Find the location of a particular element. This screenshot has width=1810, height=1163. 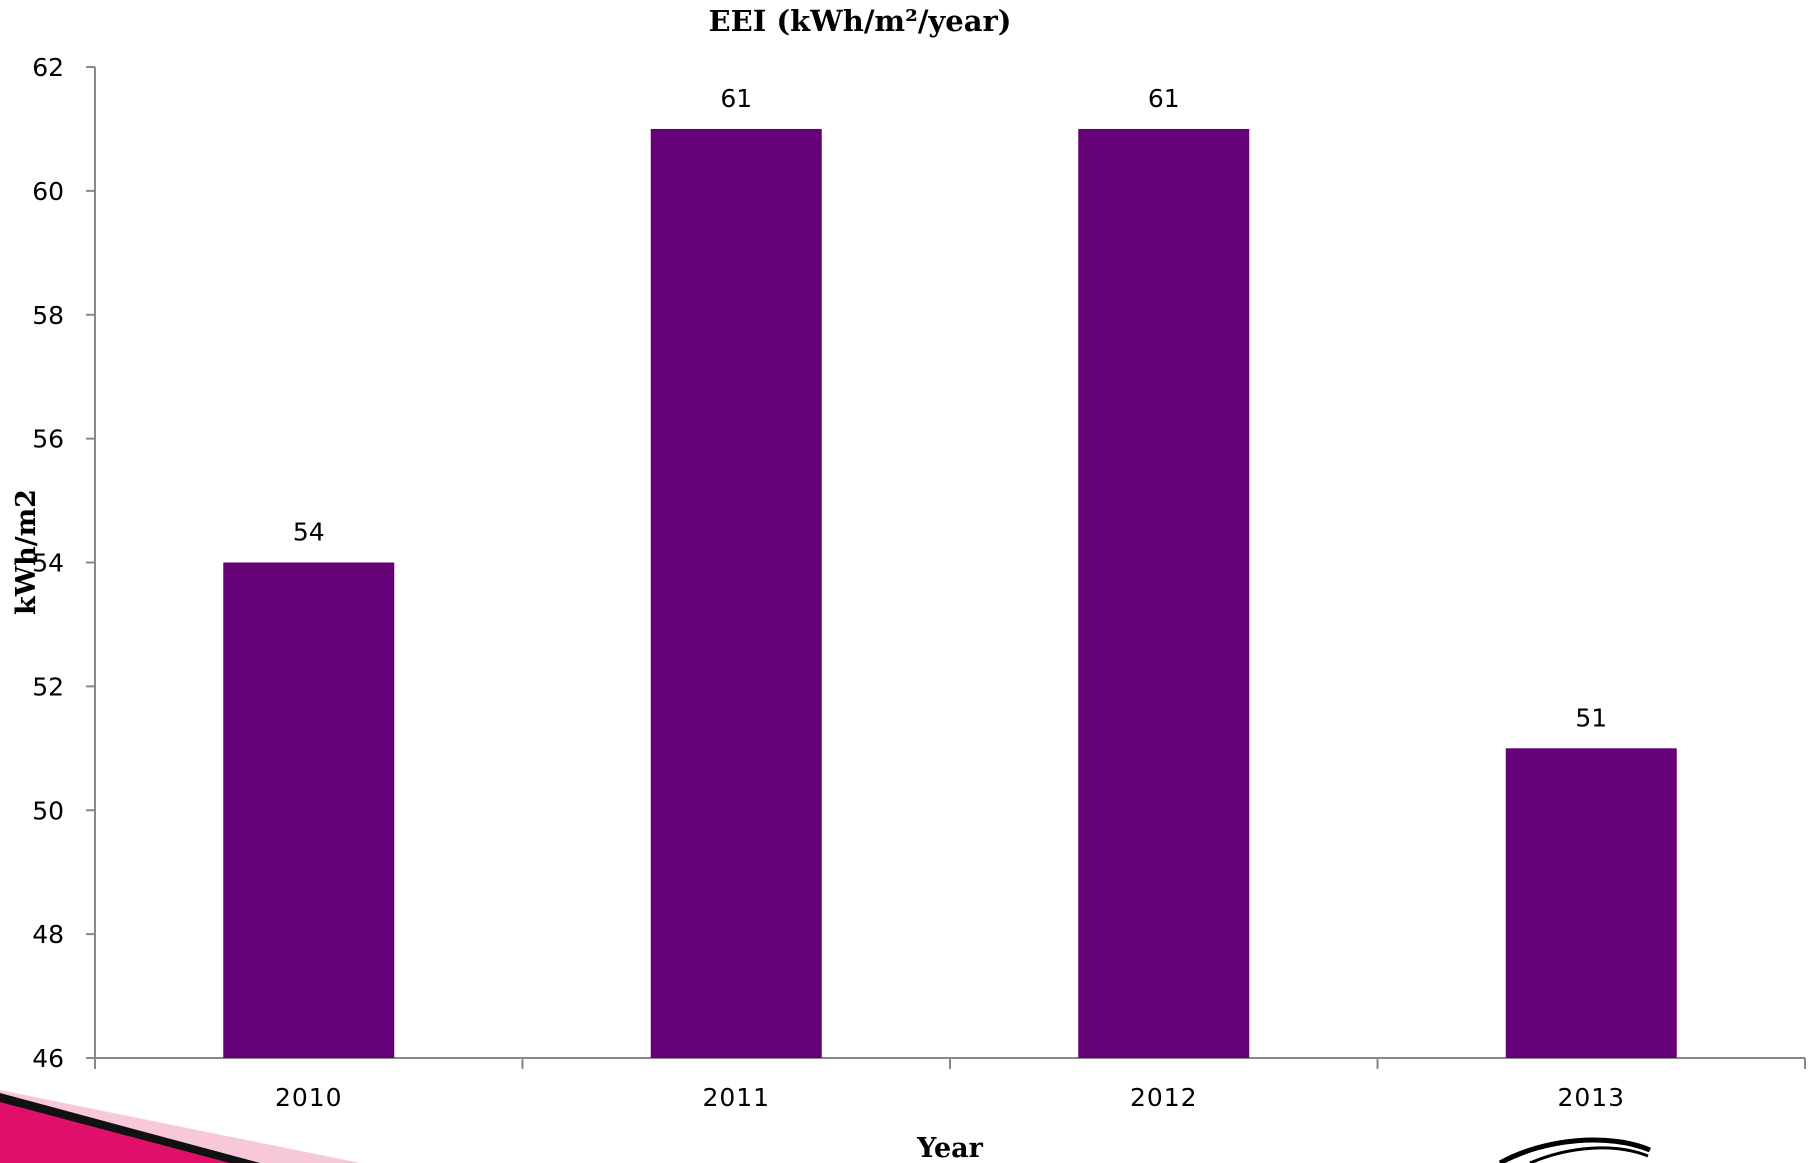

x-axis-title: Year is located at coordinates (950, 1148).